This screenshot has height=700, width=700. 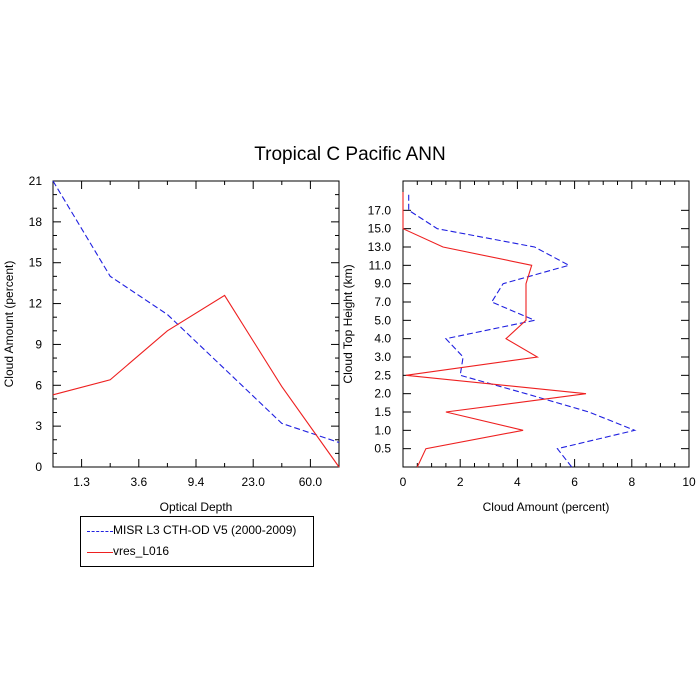 I want to click on left-y-tick-label: 3, so click(x=38, y=426).